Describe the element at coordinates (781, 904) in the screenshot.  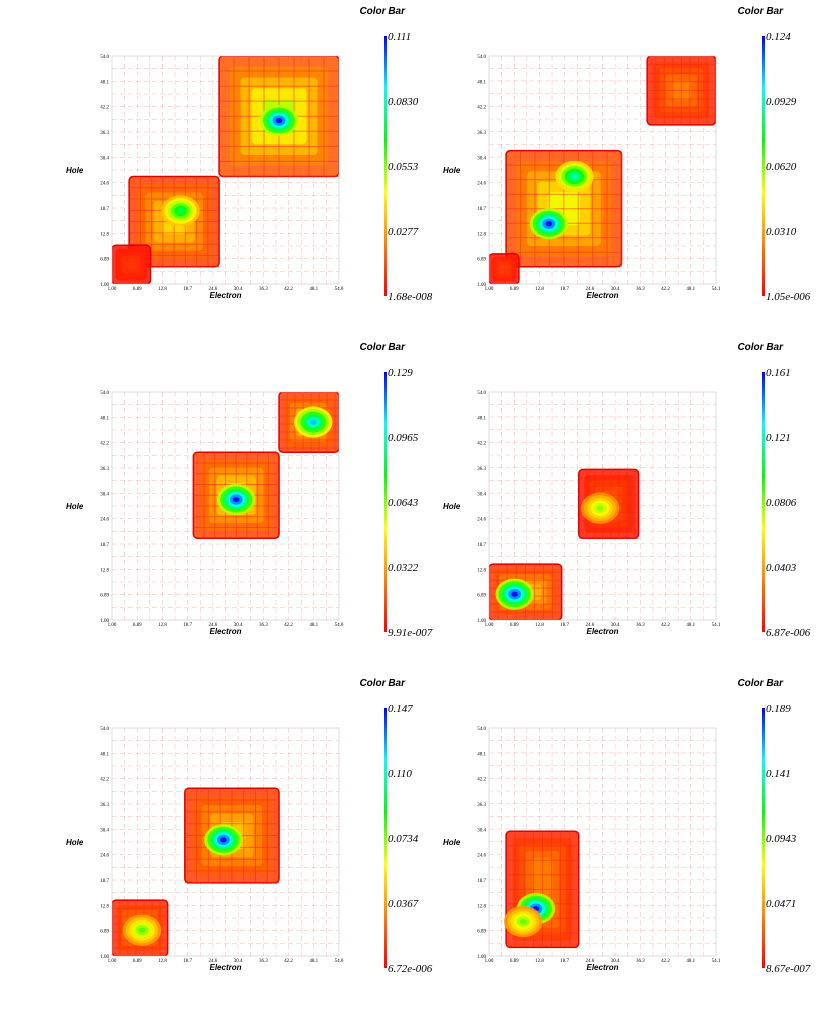
I see `color-bar-tick-label: 0.0471` at that location.